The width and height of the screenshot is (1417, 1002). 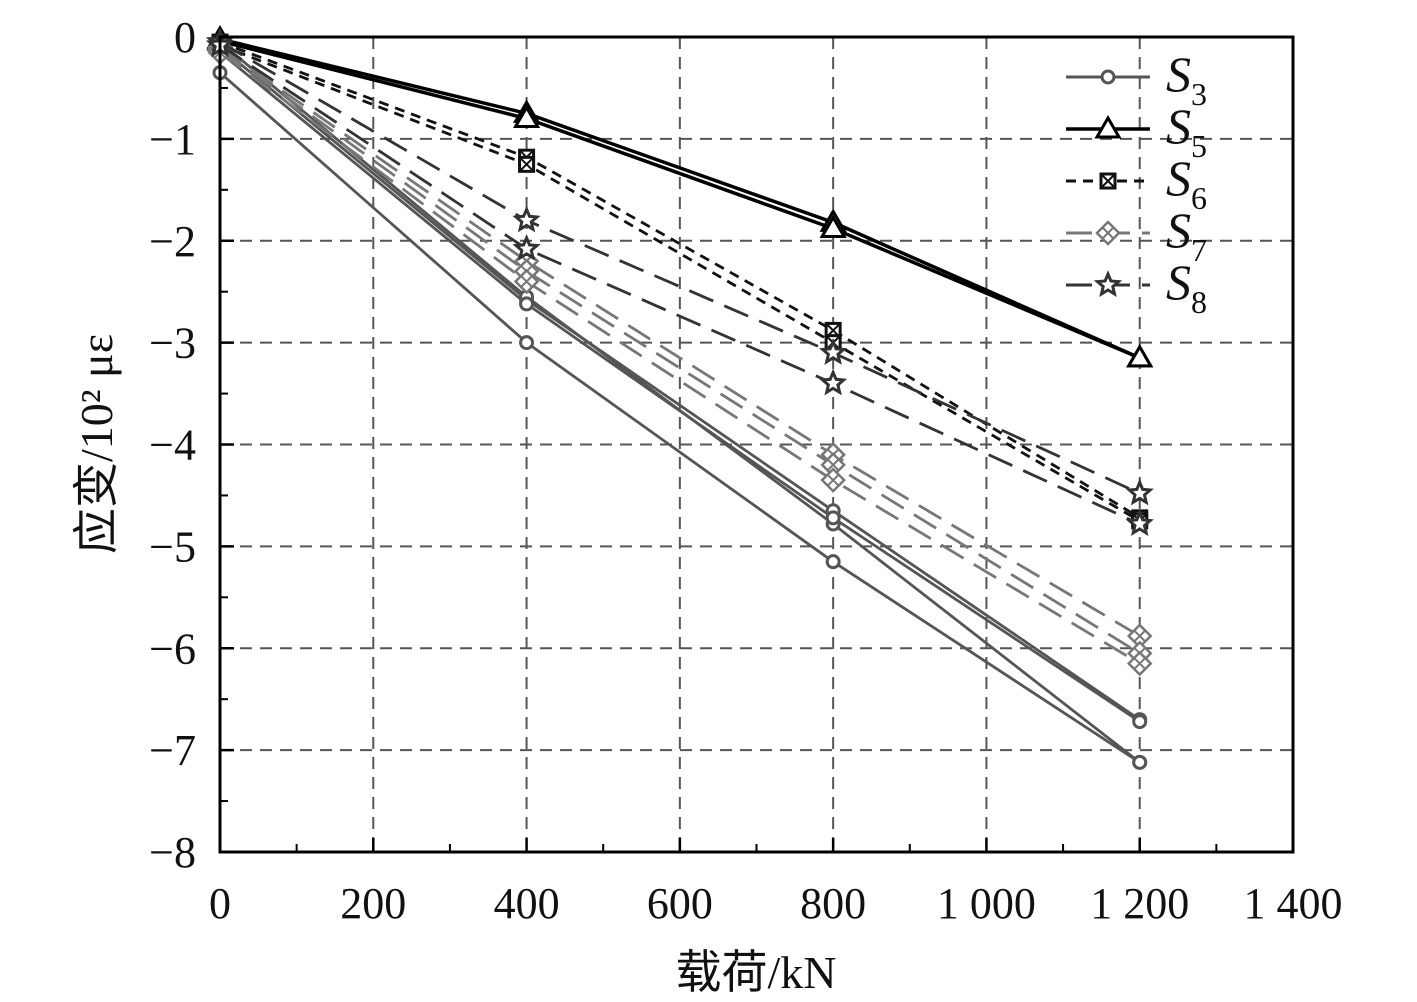 What do you see at coordinates (986, 903) in the screenshot?
I see `x-tick-label: 1 000` at bounding box center [986, 903].